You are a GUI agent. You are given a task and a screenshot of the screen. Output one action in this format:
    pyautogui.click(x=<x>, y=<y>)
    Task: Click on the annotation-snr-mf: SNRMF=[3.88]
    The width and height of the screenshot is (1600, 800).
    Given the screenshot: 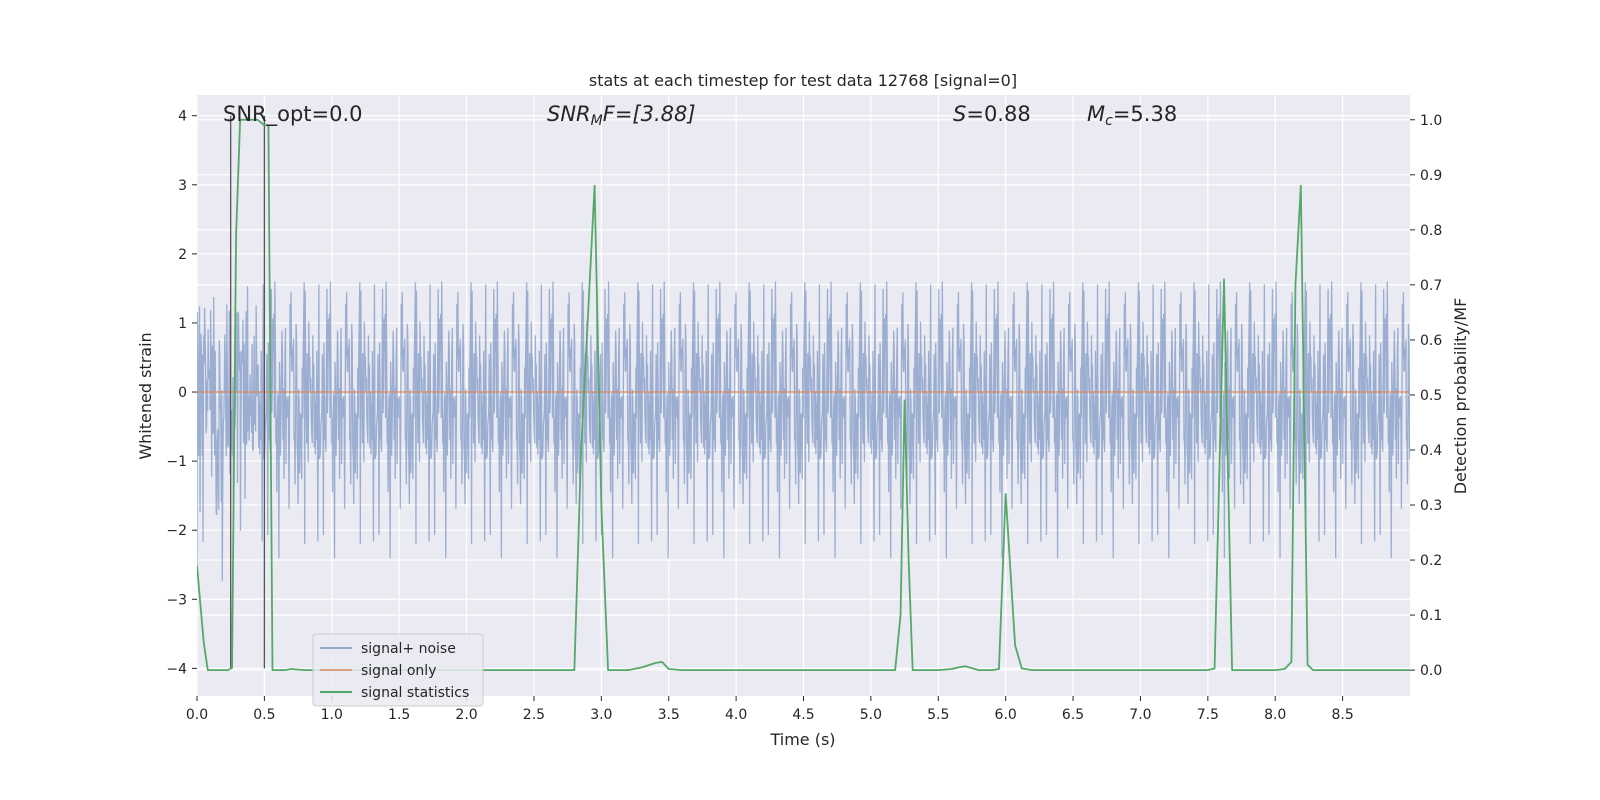 What is the action you would take?
    pyautogui.click(x=621, y=115)
    